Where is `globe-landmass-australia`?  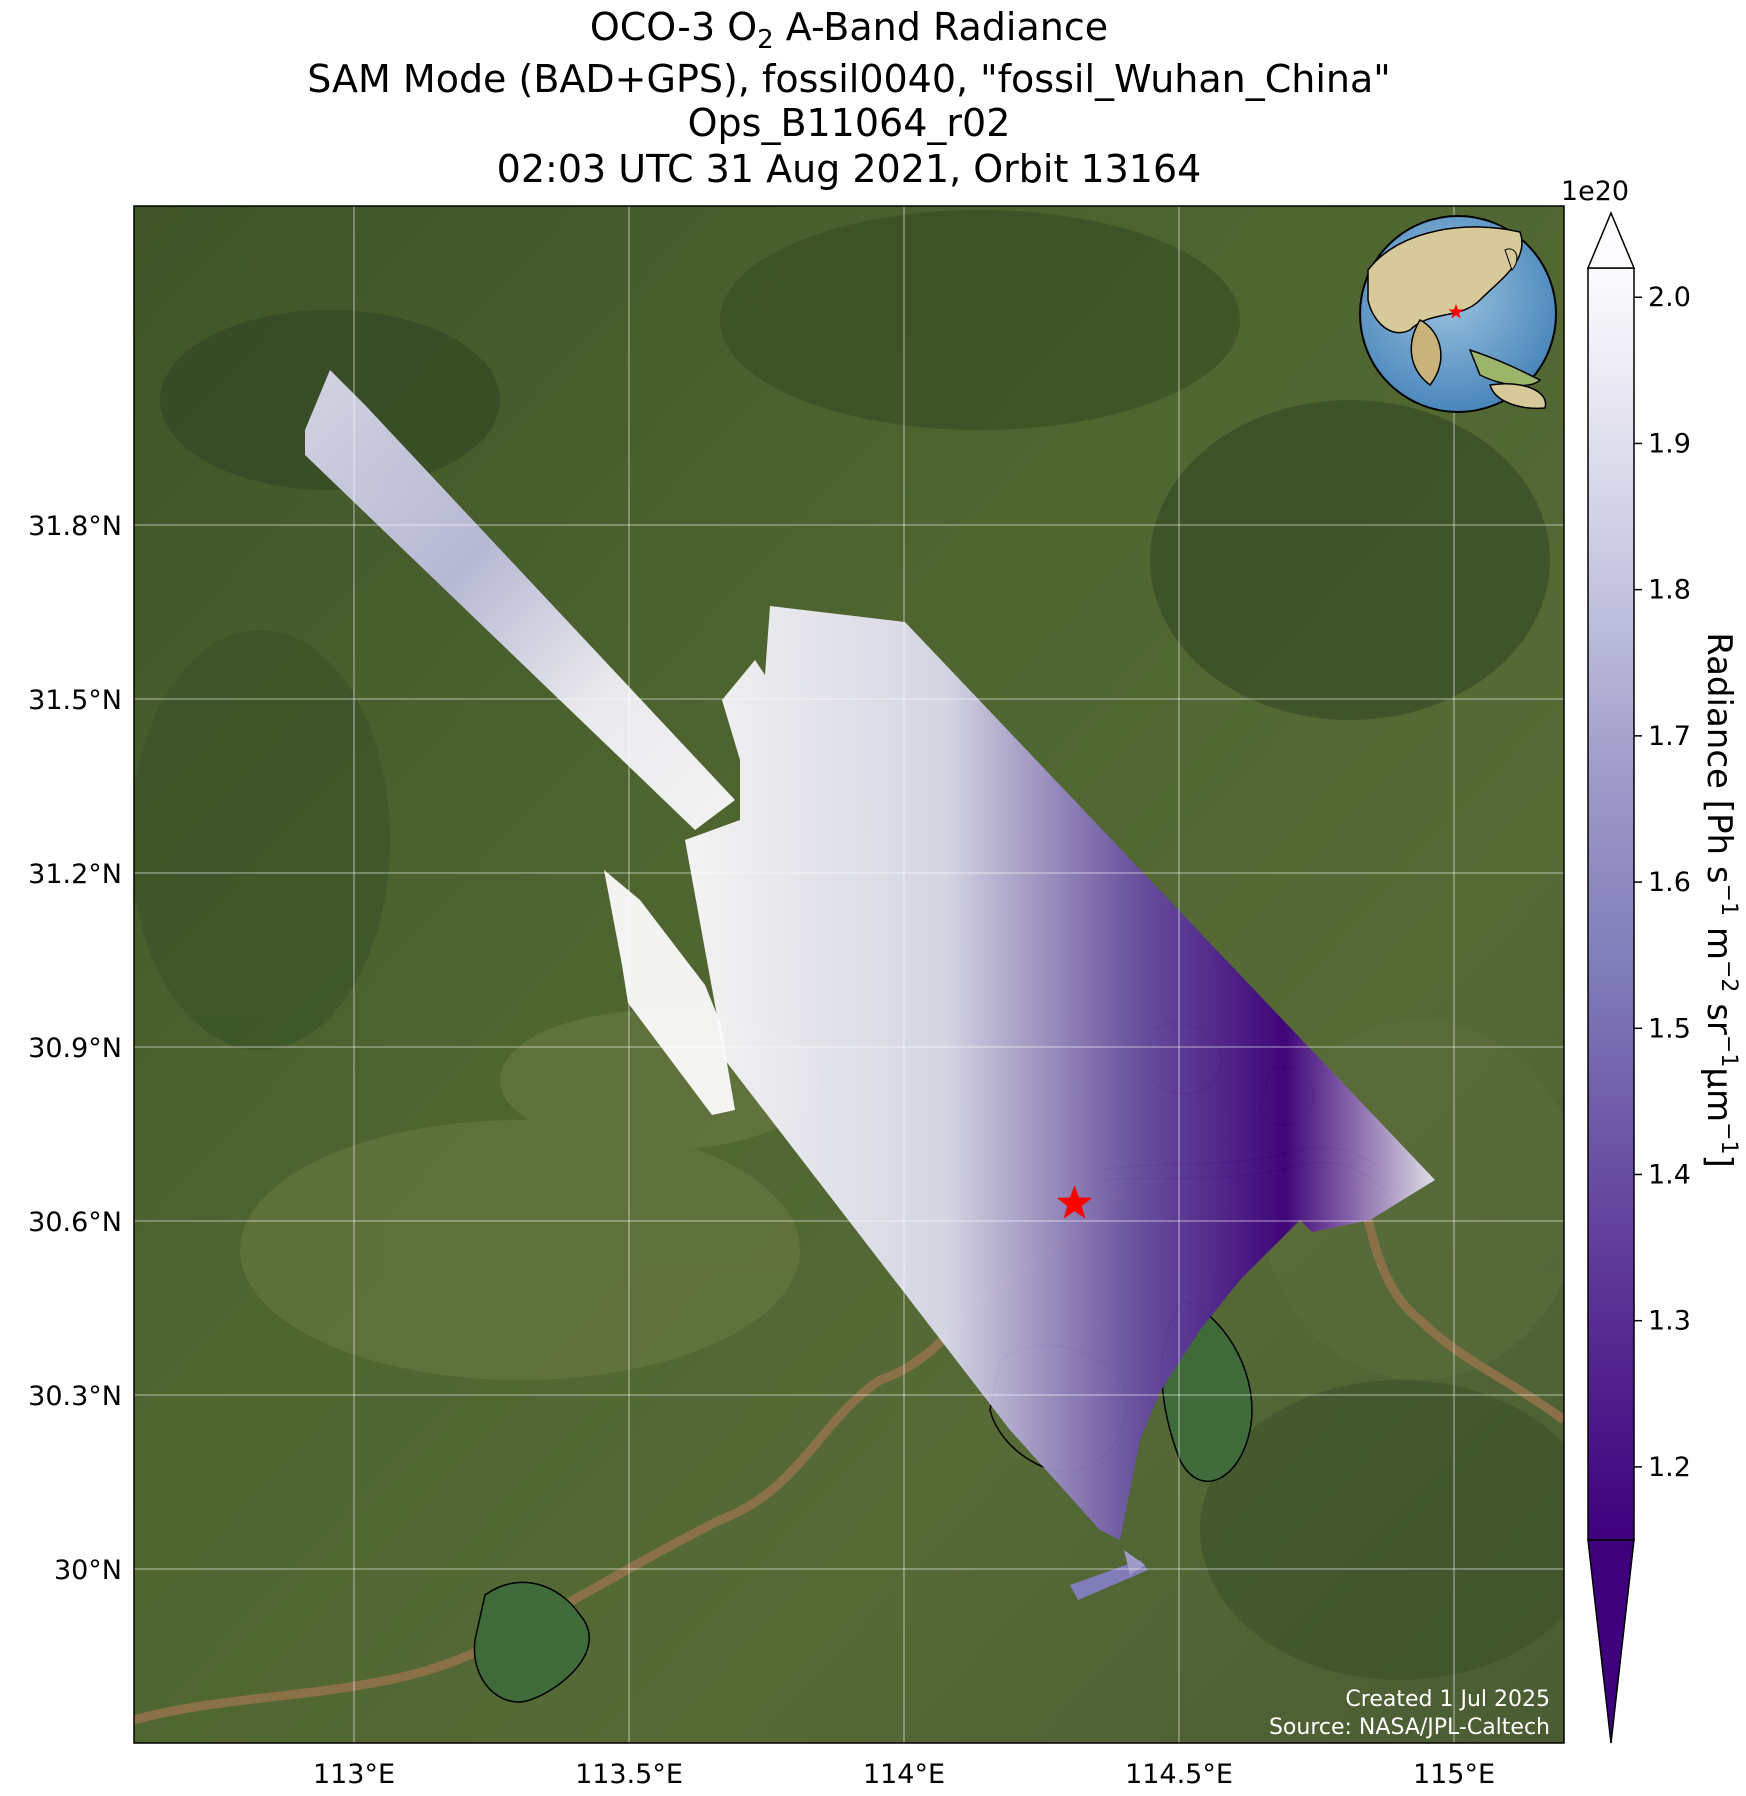
globe-landmass-australia is located at coordinates (1518, 396).